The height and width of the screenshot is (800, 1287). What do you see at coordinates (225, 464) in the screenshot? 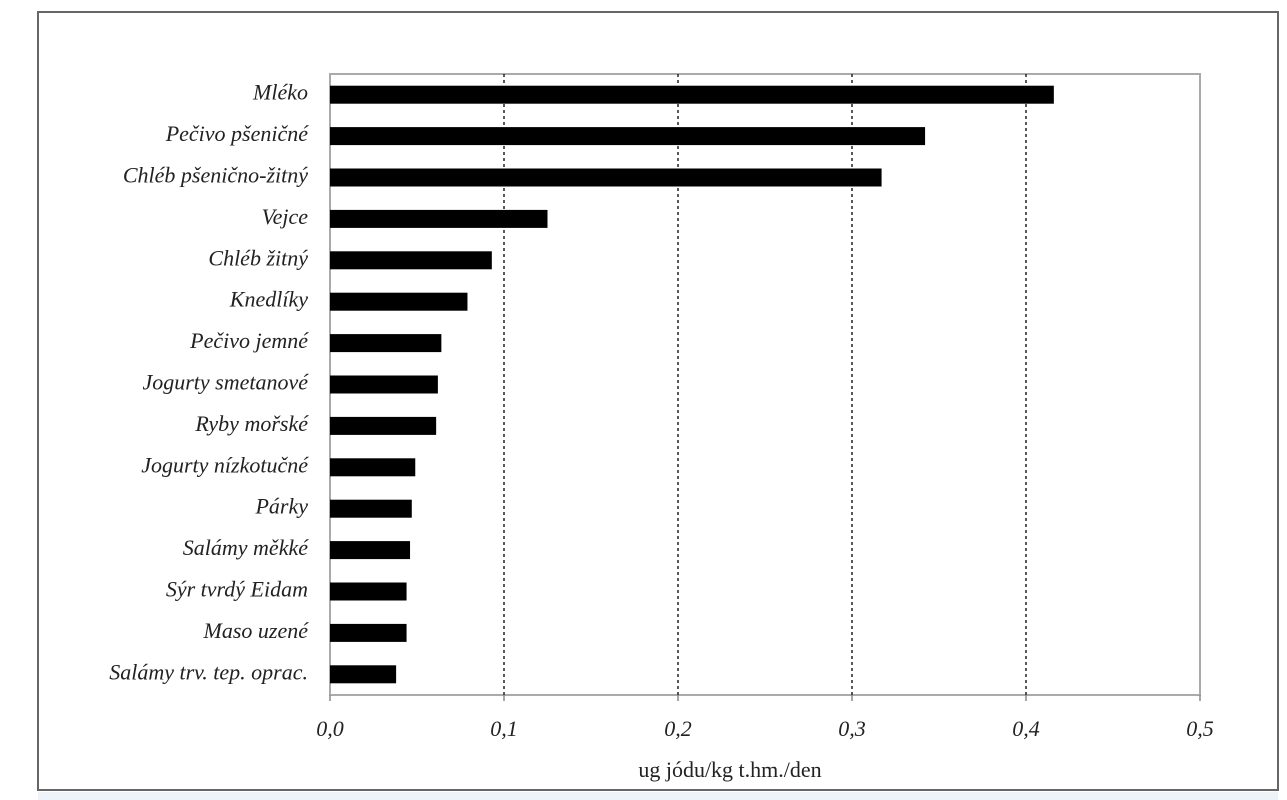
I see `y-tick-label: Jogurty nízkotučné` at bounding box center [225, 464].